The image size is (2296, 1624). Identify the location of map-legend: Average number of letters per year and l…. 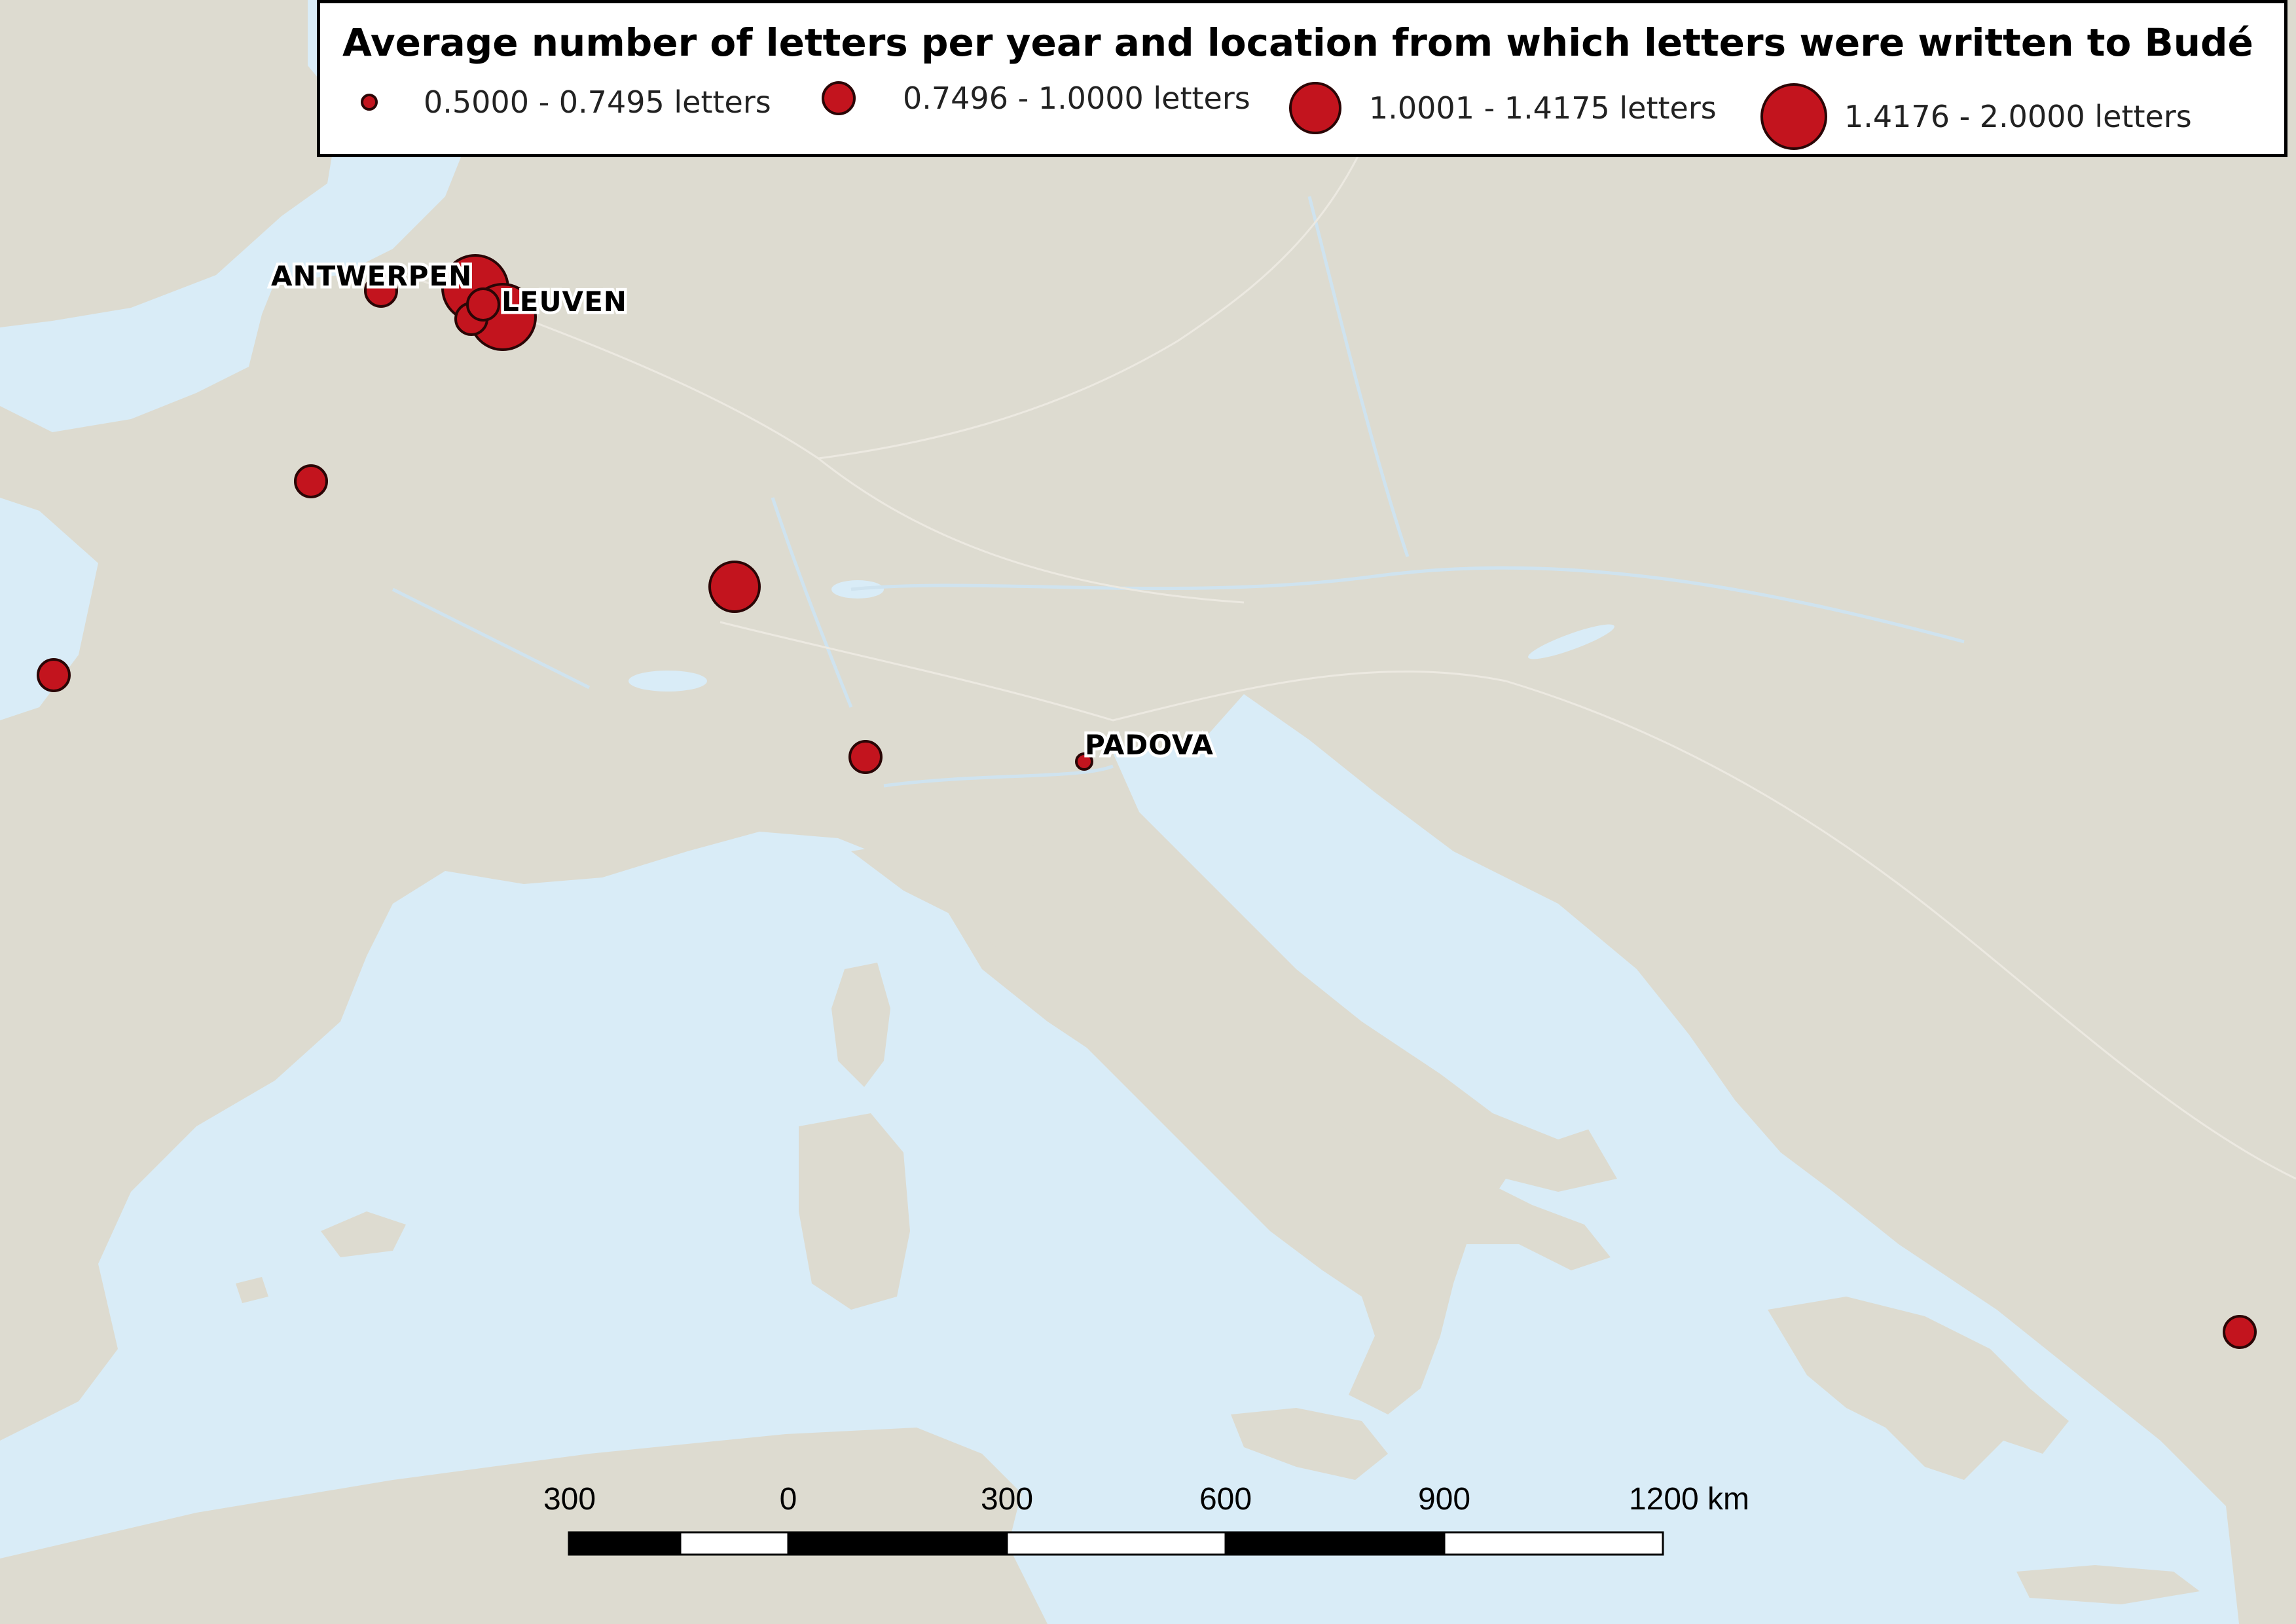
(1302, 78).